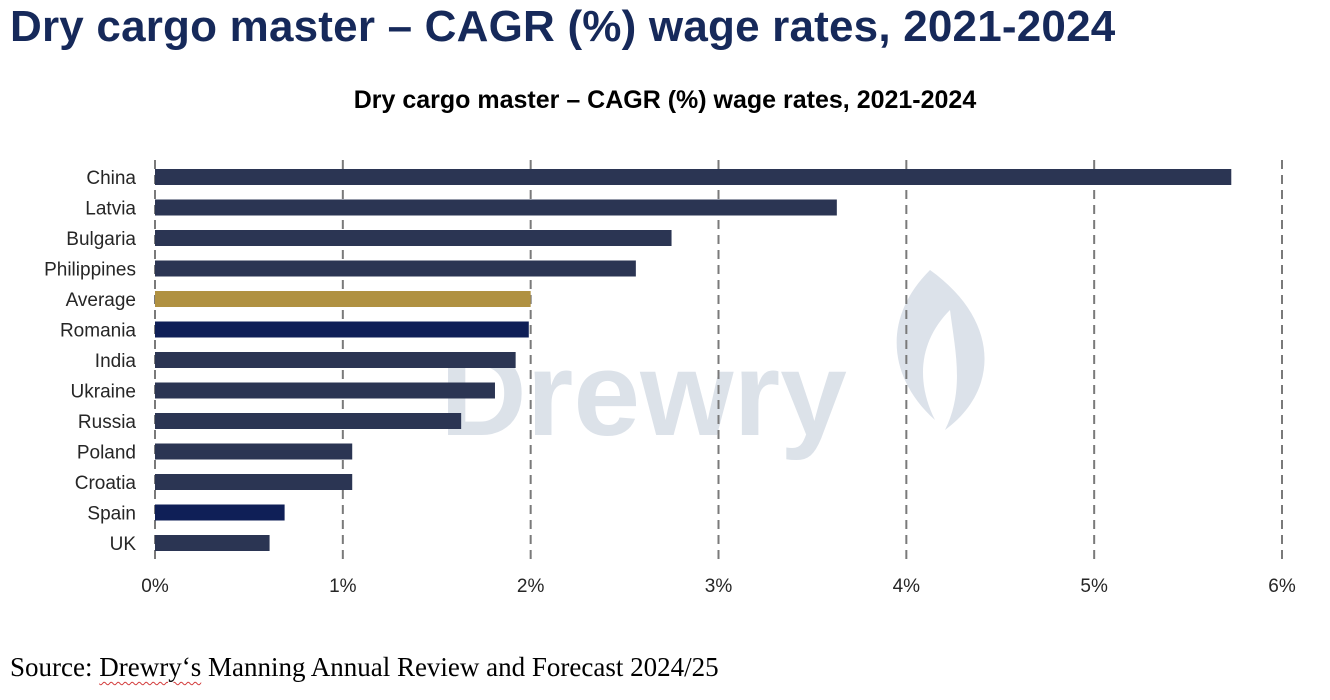 Image resolution: width=1330 pixels, height=700 pixels. What do you see at coordinates (111, 178) in the screenshot?
I see `category-label: China` at bounding box center [111, 178].